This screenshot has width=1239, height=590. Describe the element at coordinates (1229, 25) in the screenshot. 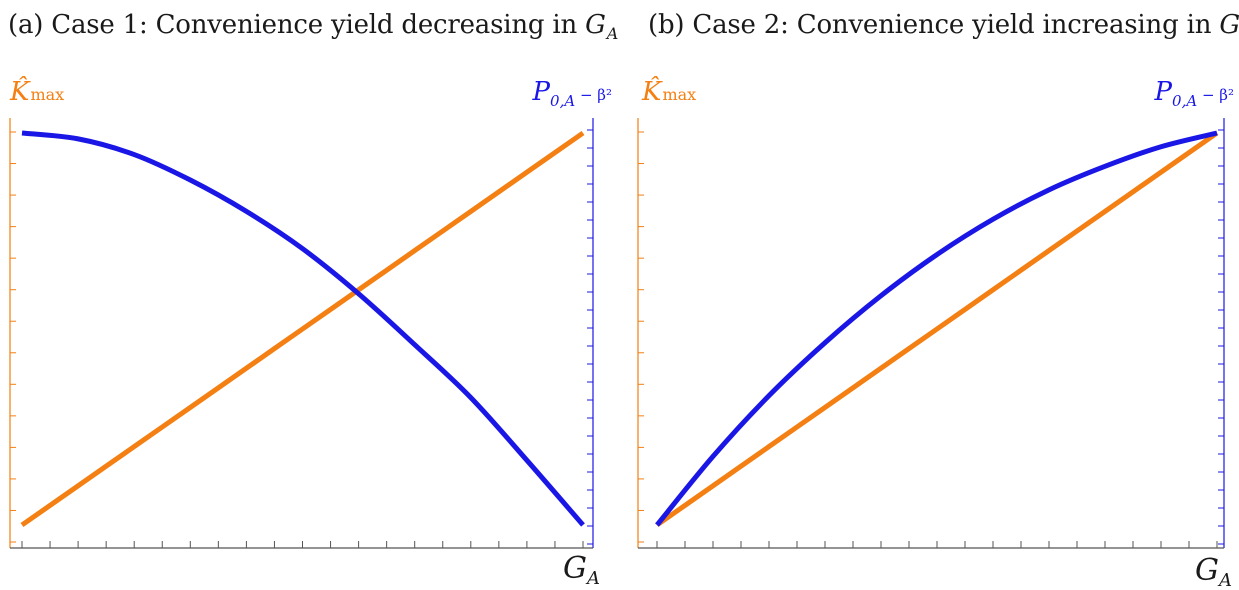

I see `chart-title-b-var: G` at that location.